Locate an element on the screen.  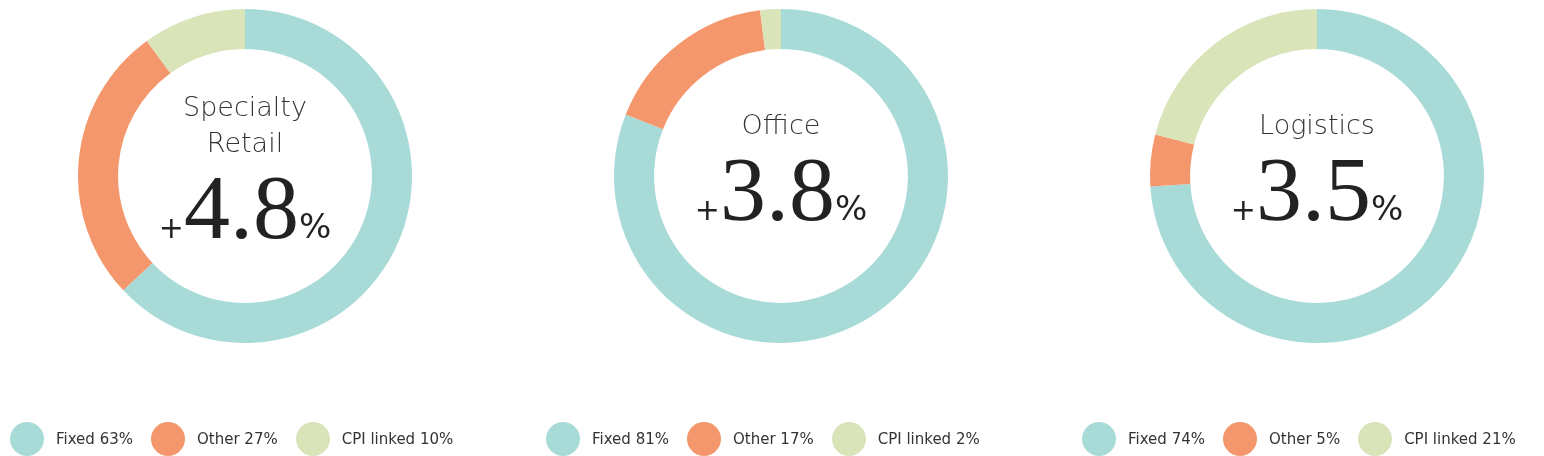
legend-label: CPI linked 2% is located at coordinates (928, 439).